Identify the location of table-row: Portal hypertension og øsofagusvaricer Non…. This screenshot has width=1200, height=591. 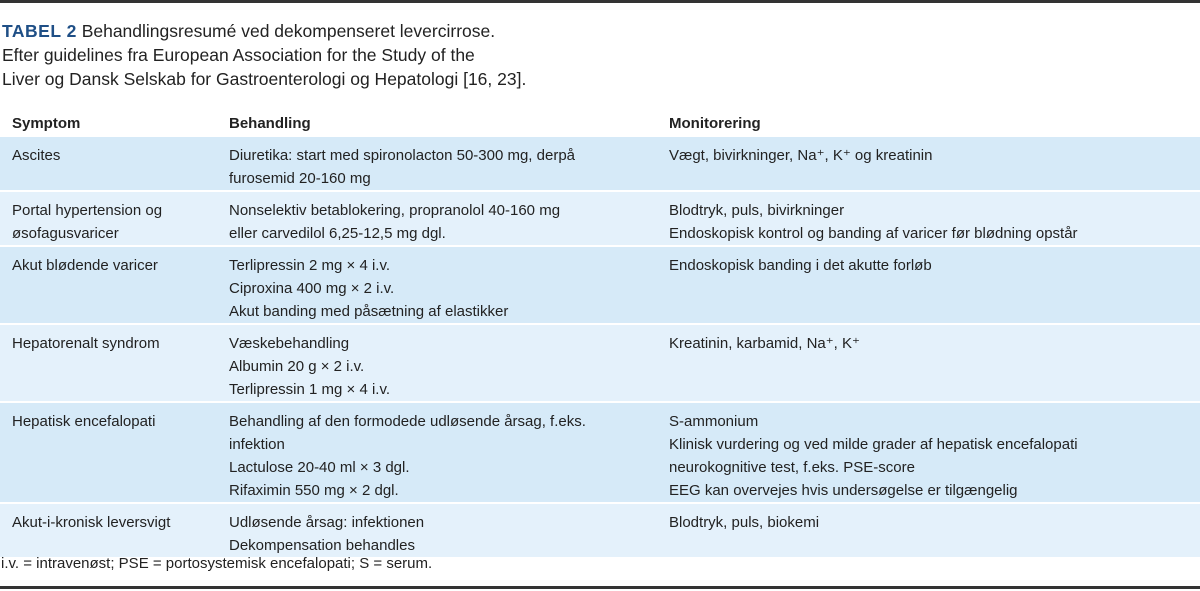
(600, 219).